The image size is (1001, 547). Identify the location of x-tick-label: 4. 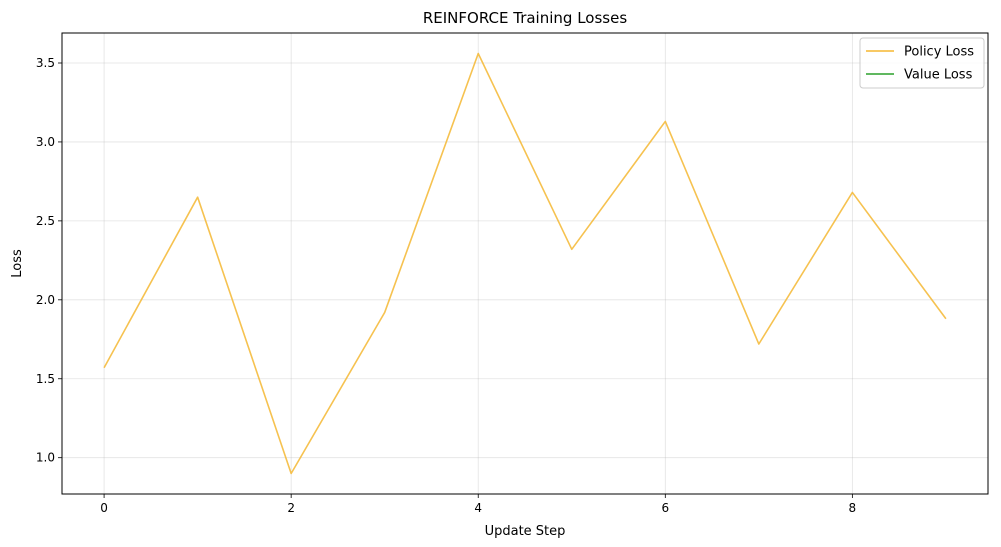
(478, 508).